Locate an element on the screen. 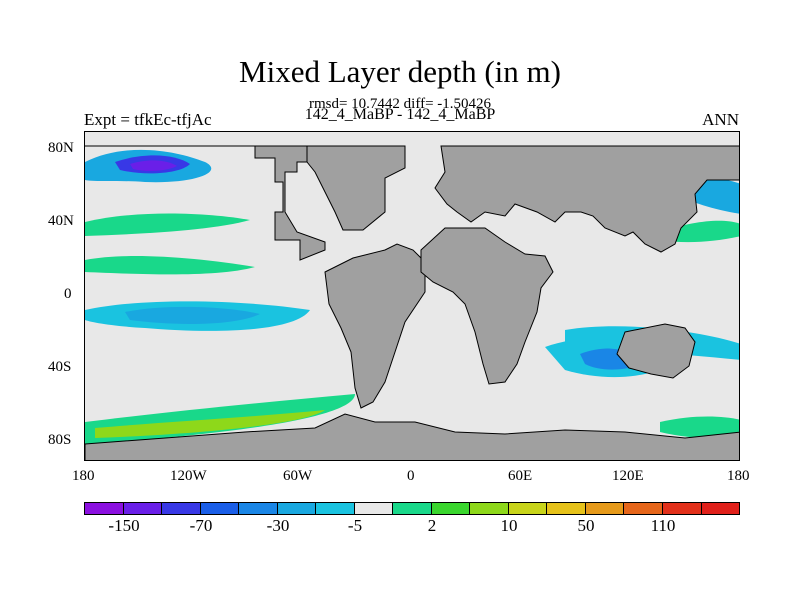  stats-text: rmsd= 10.7442 diff= -1.50426 is located at coordinates (400, 104).